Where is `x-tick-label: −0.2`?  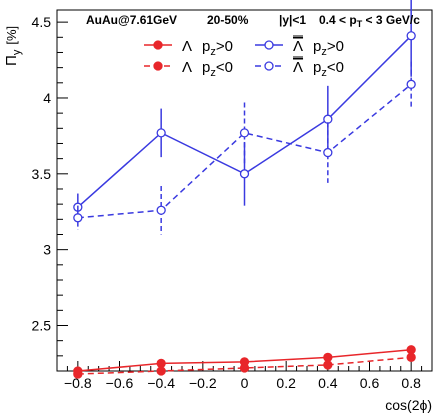
x-tick-label: −0.2 is located at coordinates (203, 383).